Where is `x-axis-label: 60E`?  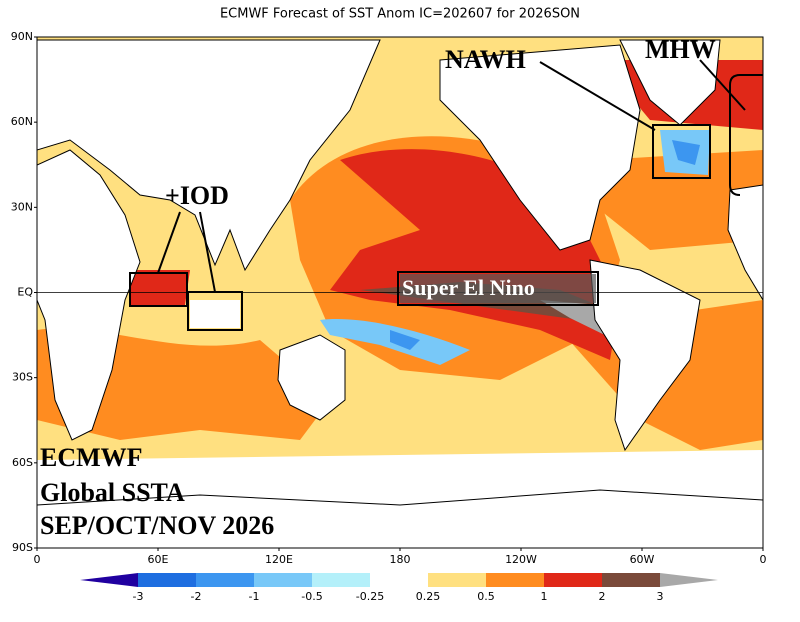
x-axis-label: 60E is located at coordinates (158, 559).